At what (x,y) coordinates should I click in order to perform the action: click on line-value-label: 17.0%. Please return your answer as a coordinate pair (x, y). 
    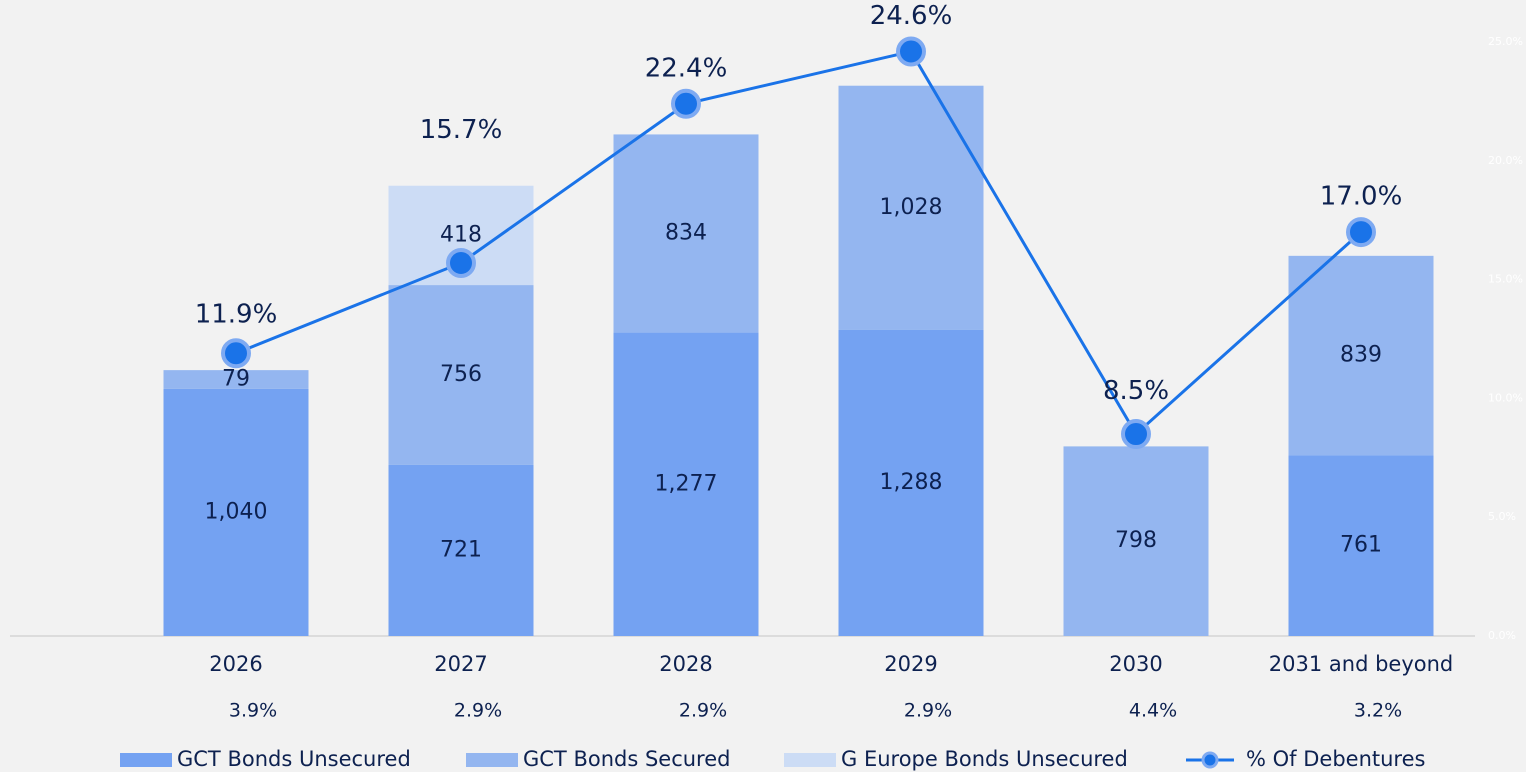
    Looking at the image, I should click on (1361, 197).